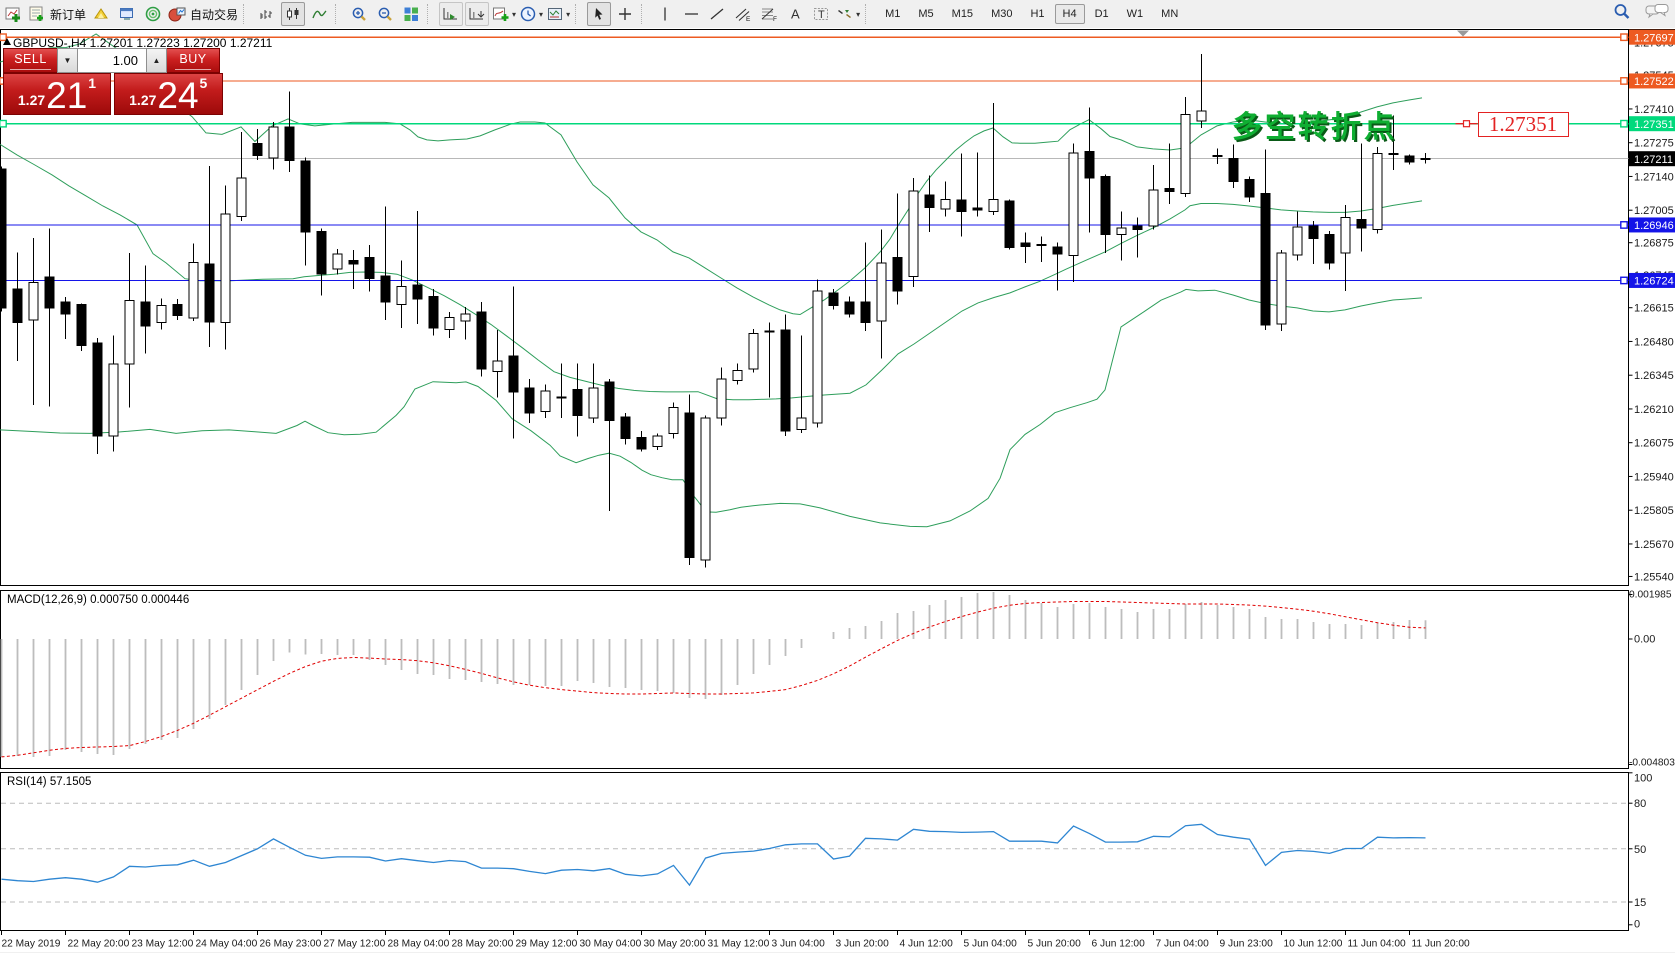 The image size is (1675, 953). I want to click on chart-shift-icon, so click(477, 14).